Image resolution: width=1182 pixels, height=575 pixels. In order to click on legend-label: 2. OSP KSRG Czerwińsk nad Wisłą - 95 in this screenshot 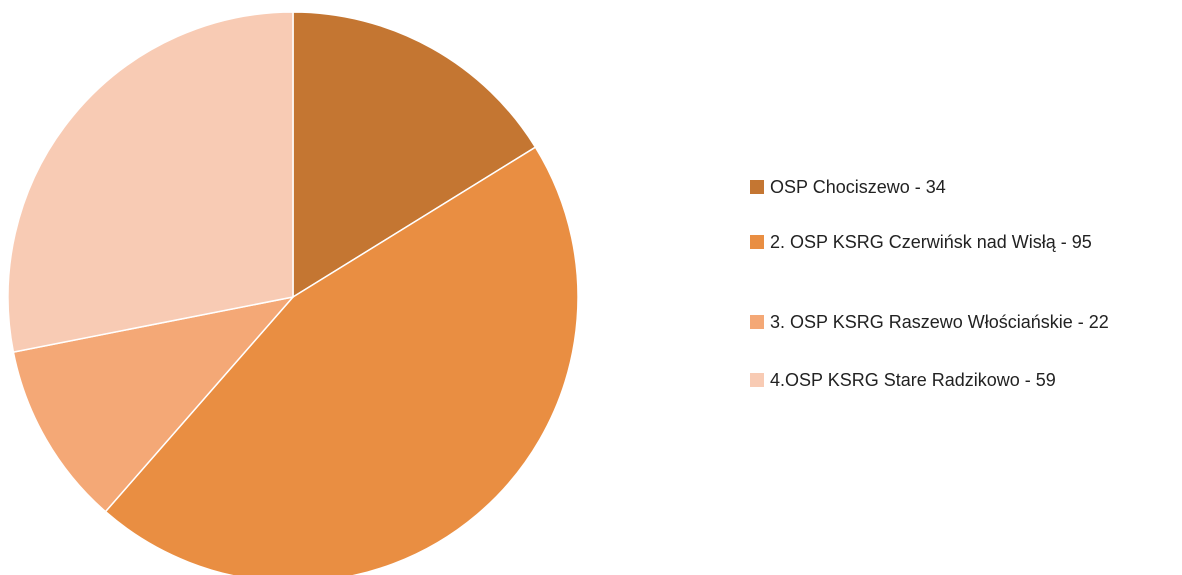, I will do `click(931, 242)`.